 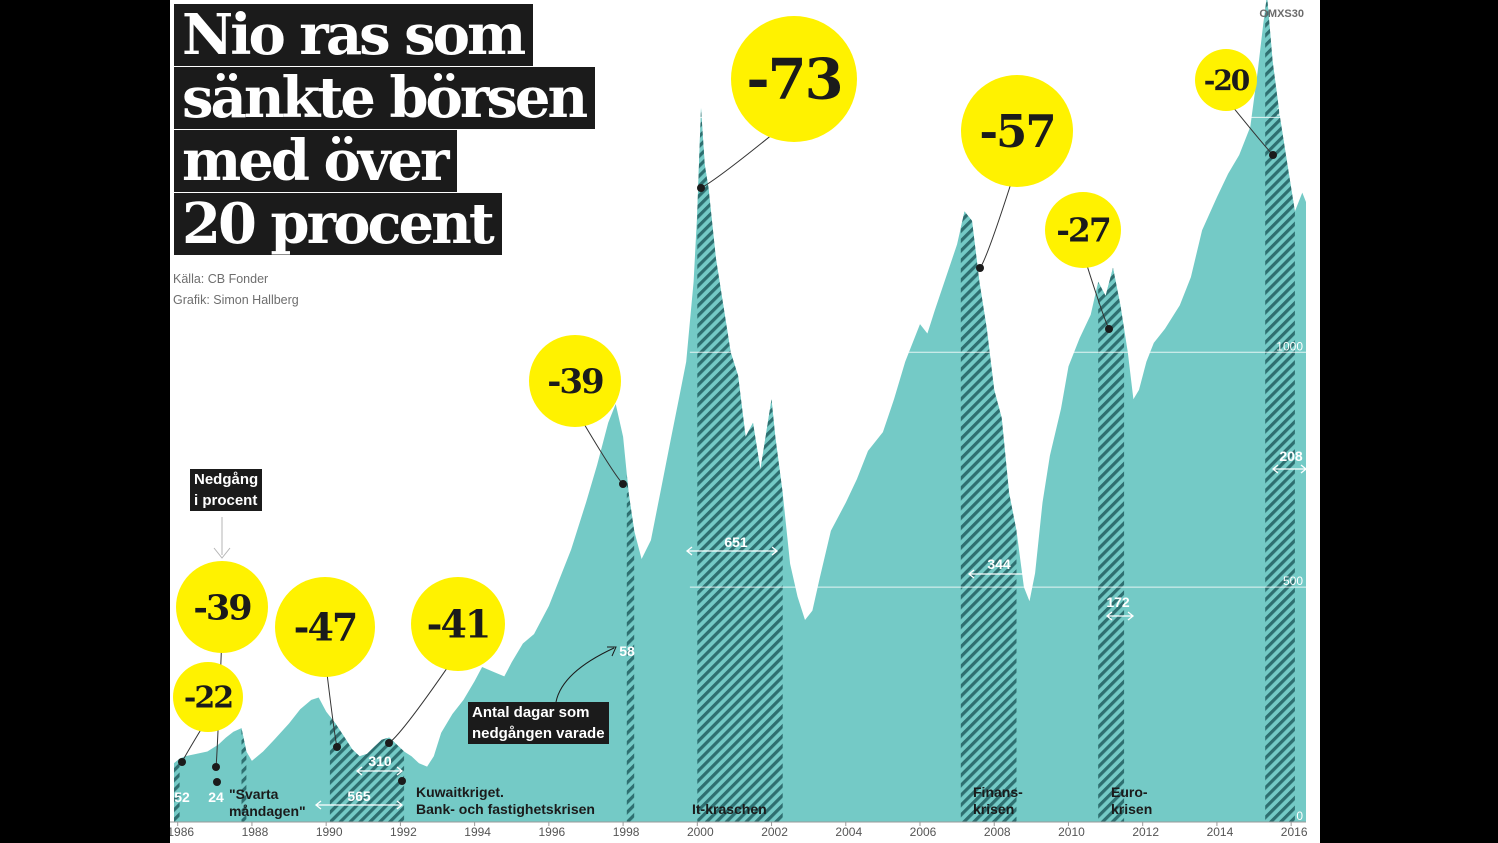 I want to click on y-tick-label-1500: 1500, so click(x=1289, y=111).